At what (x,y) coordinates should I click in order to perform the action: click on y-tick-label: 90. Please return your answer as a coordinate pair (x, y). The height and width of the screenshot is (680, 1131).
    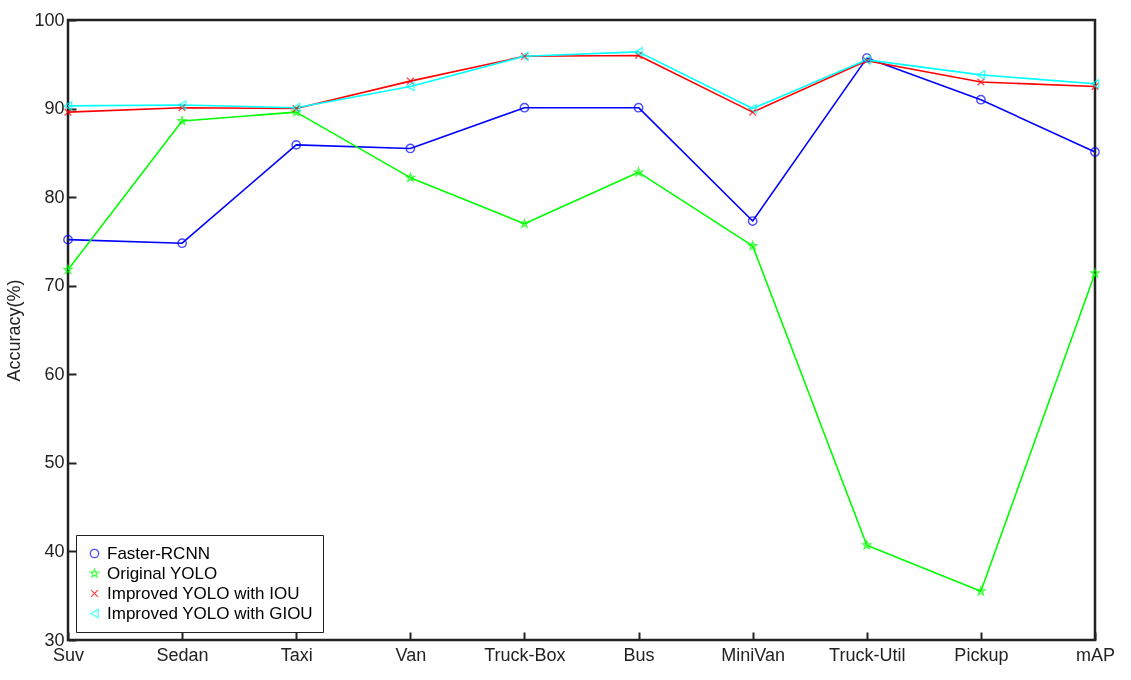
    Looking at the image, I should click on (54, 108).